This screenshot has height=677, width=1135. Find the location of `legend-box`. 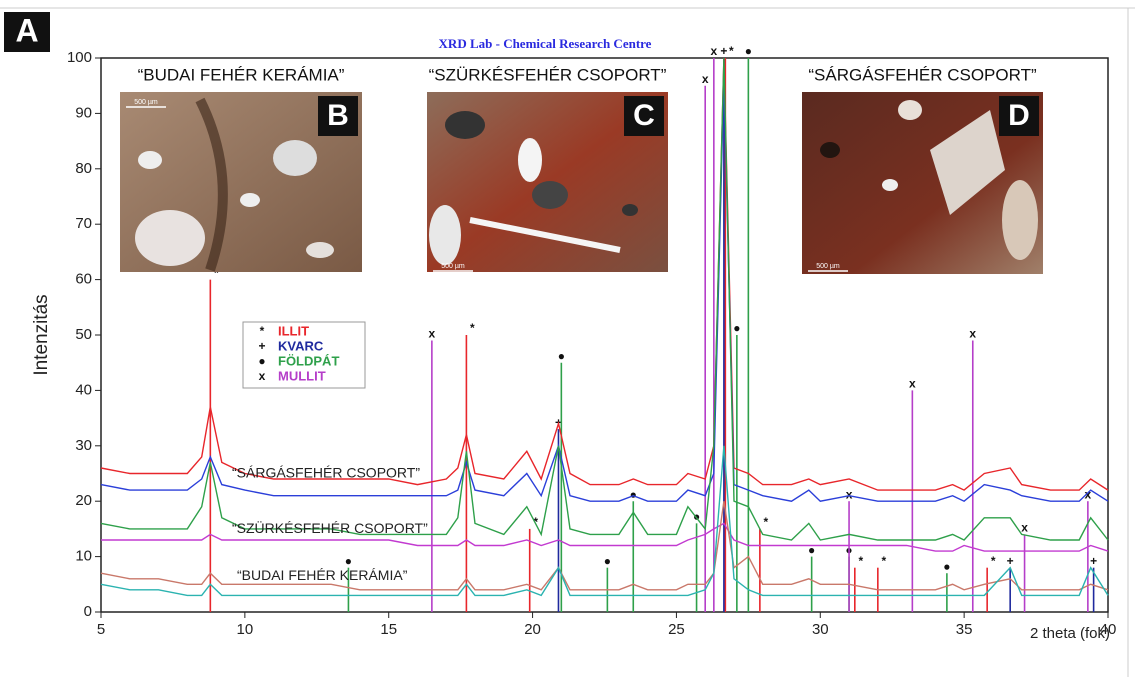

legend-box is located at coordinates (304, 355).